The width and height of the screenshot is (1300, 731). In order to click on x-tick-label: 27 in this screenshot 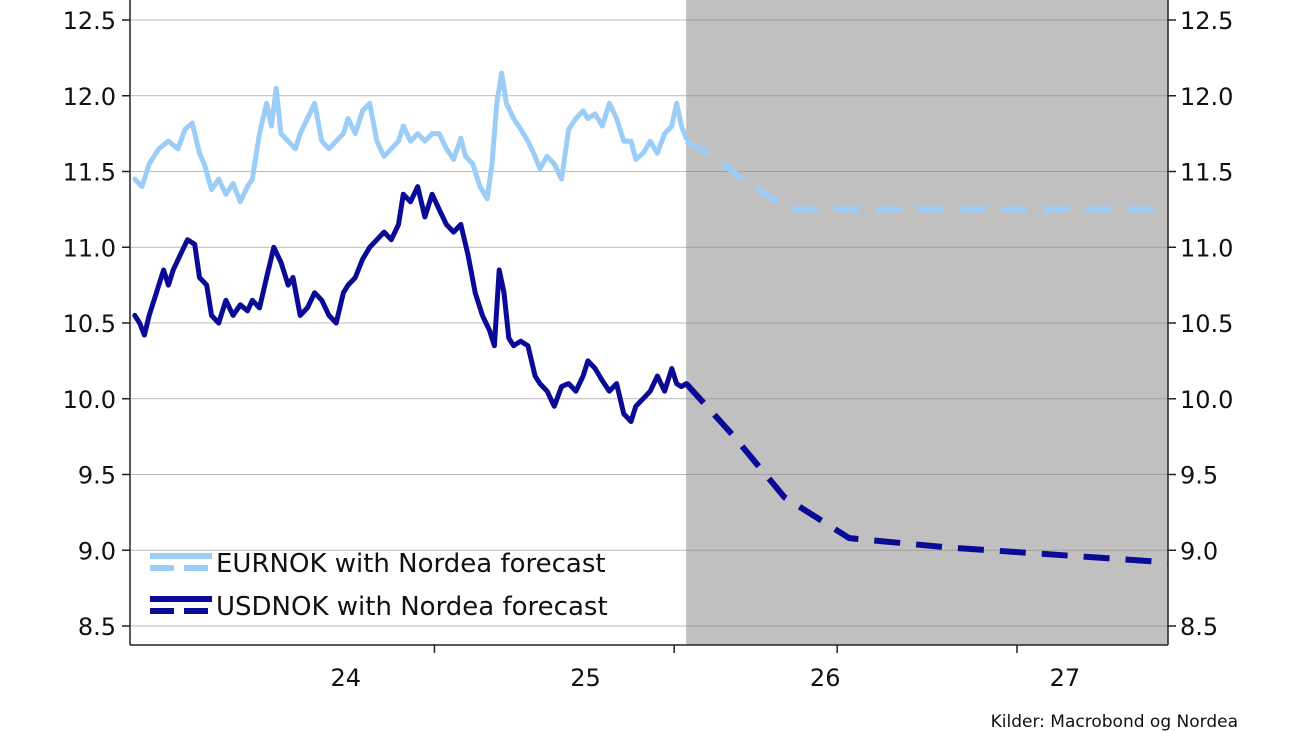, I will do `click(1065, 678)`.